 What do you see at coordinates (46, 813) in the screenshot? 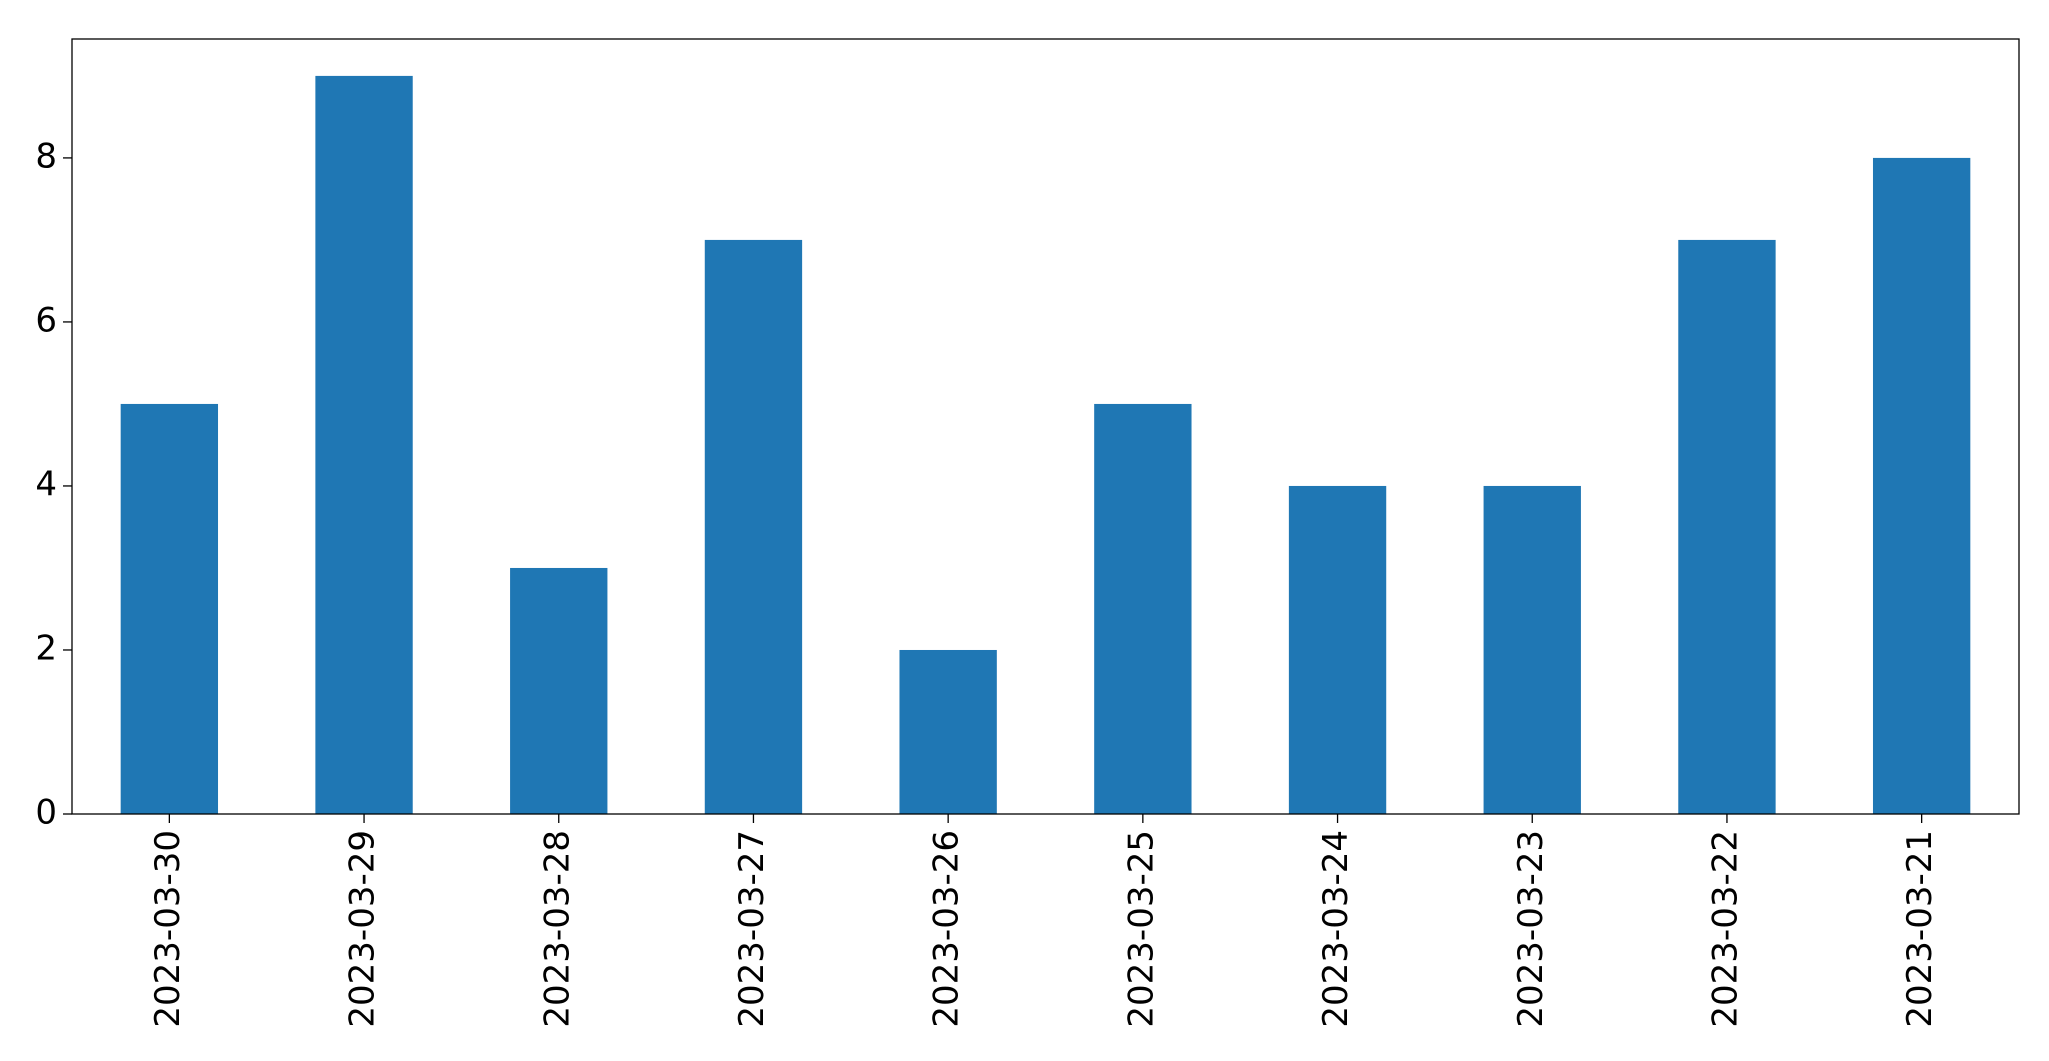
I see `y-tick-label: 0` at bounding box center [46, 813].